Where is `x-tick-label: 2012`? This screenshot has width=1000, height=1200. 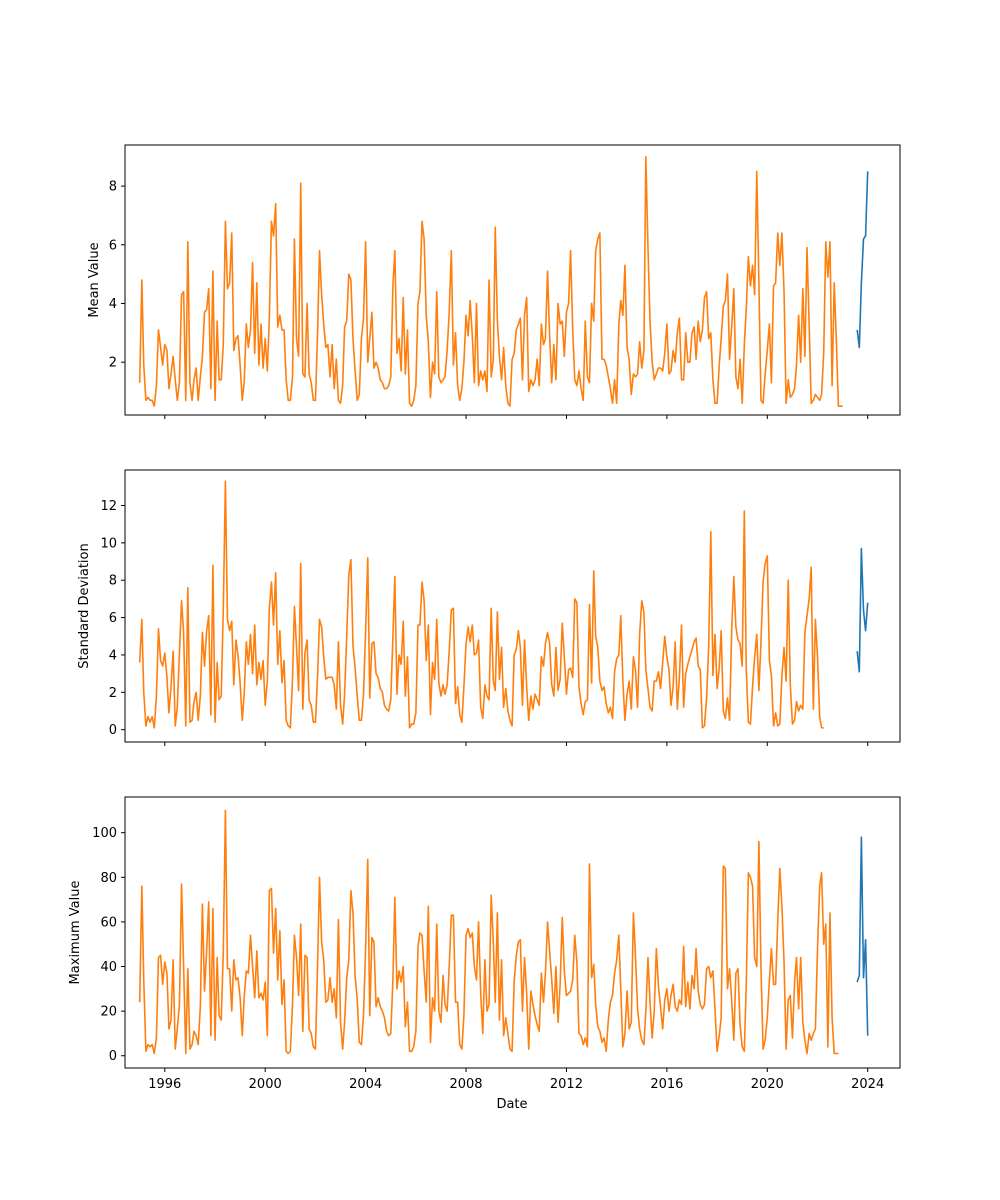 x-tick-label: 2012 is located at coordinates (566, 1084).